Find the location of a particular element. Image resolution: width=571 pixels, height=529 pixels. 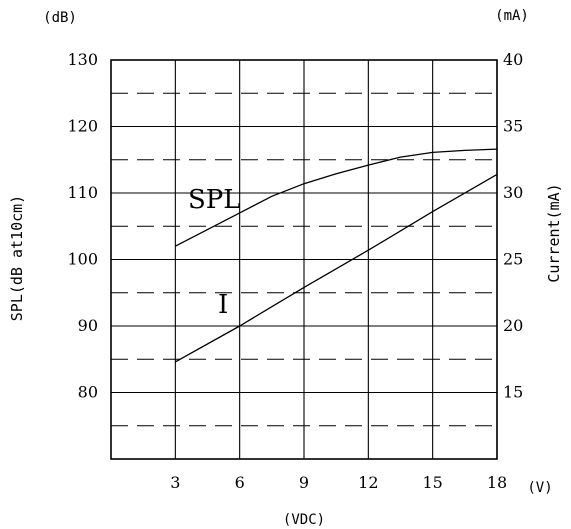

x-axis-title: (VDC) is located at coordinates (304, 520).